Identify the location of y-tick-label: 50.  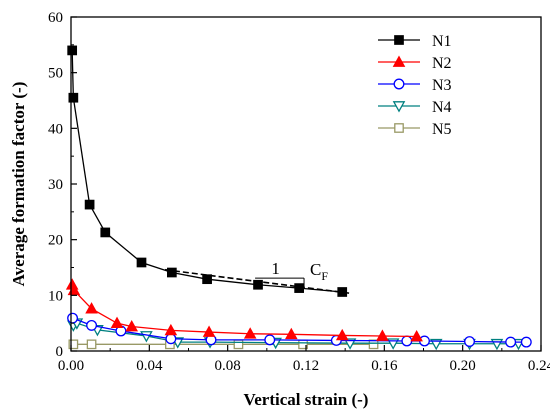
(55, 74).